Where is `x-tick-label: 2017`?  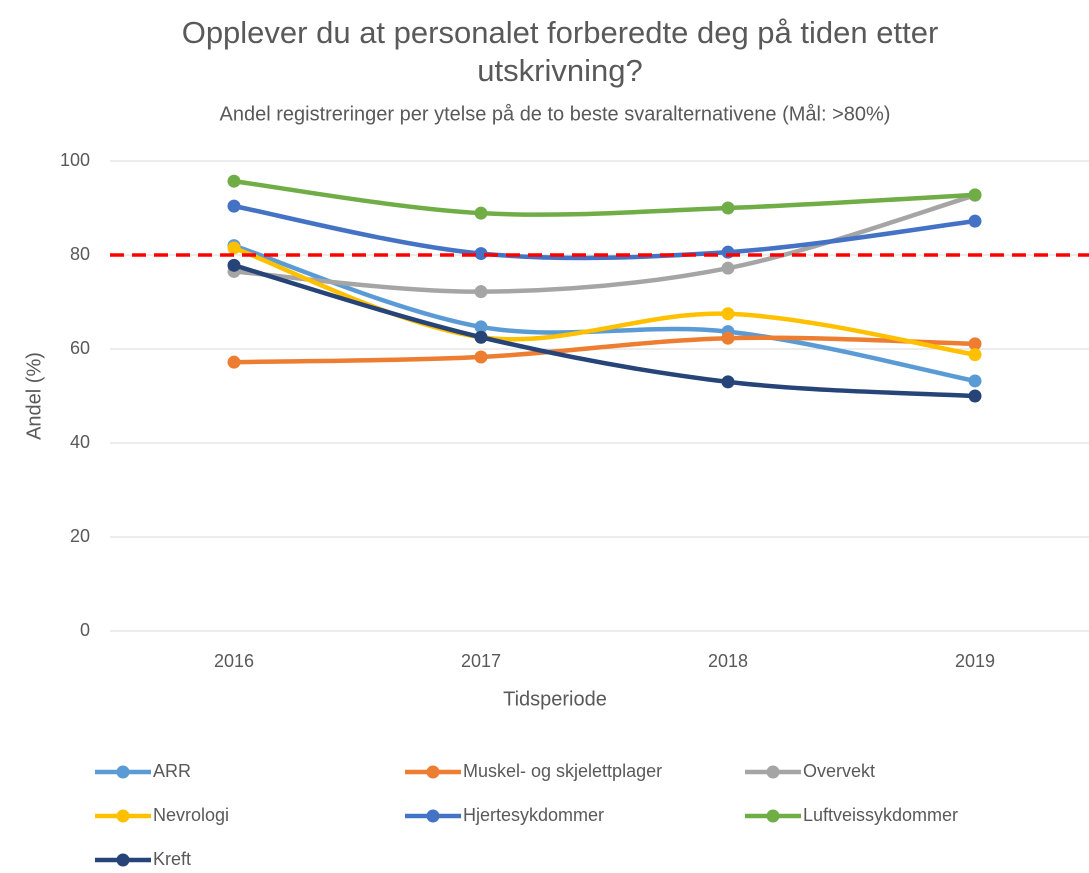
x-tick-label: 2017 is located at coordinates (481, 661).